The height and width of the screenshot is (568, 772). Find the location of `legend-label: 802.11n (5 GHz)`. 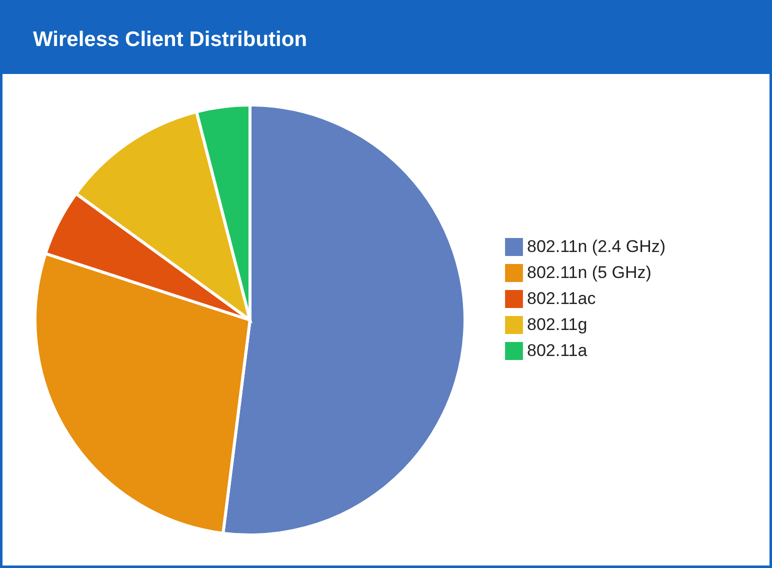

legend-label: 802.11n (5 GHz) is located at coordinates (589, 272).